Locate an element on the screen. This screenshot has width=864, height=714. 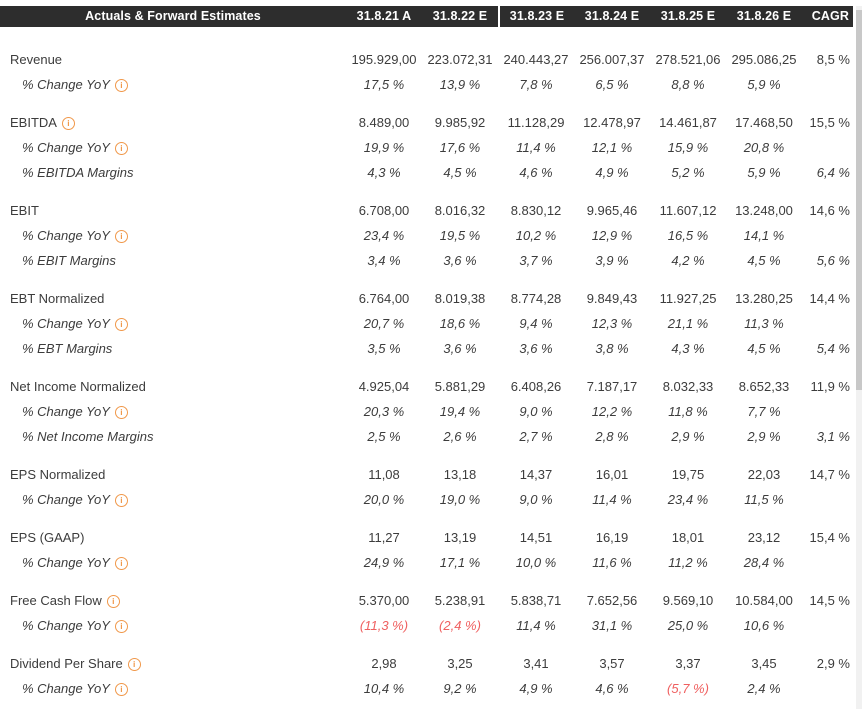
value-cell: 24,9 % is located at coordinates (384, 562).